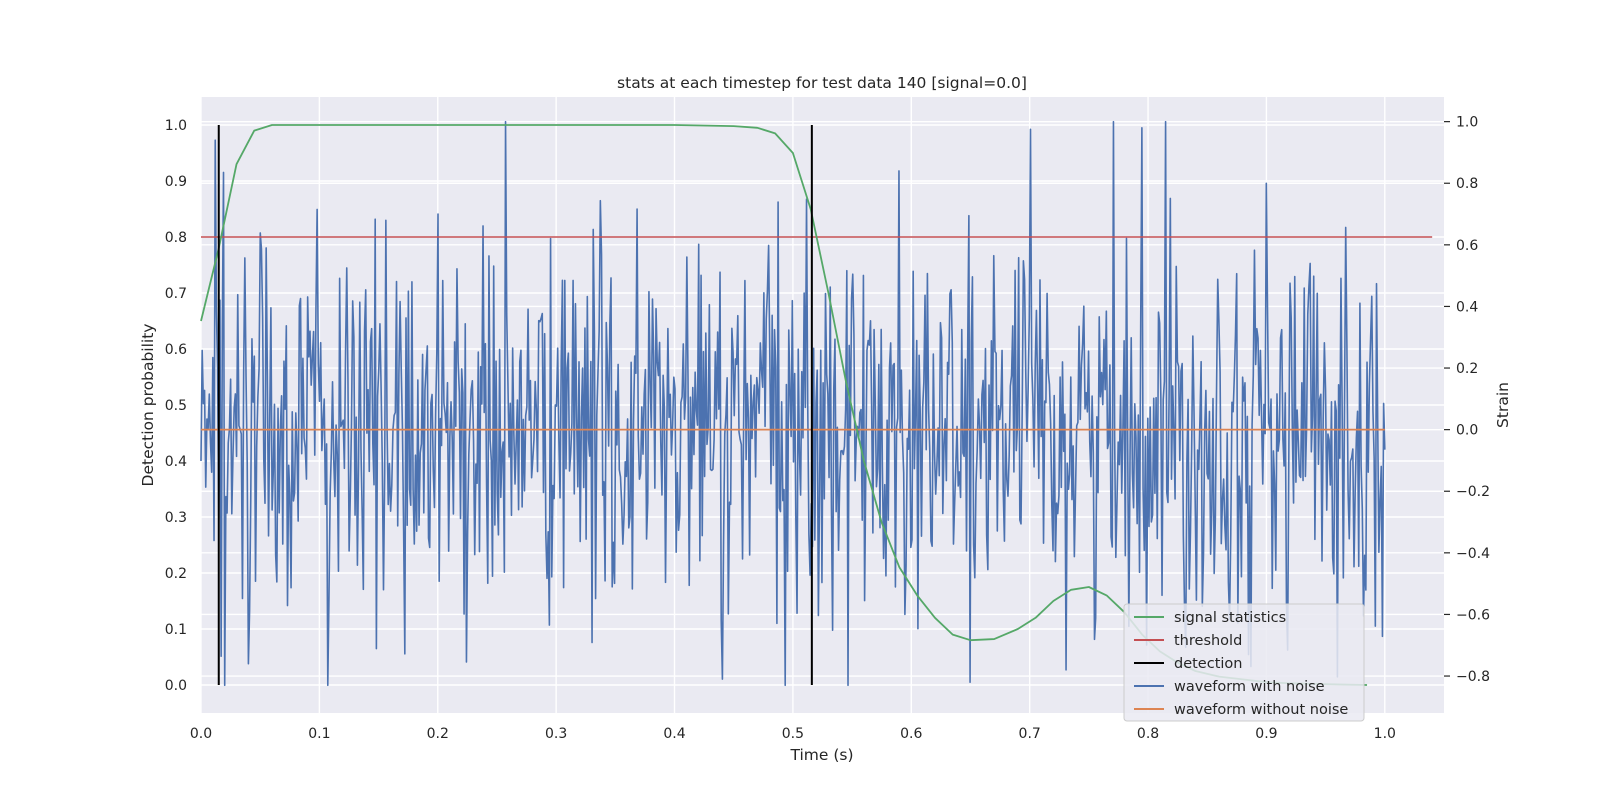 The image size is (1600, 800). What do you see at coordinates (1148, 734) in the screenshot?
I see `x-tick-label: 0.8` at bounding box center [1148, 734].